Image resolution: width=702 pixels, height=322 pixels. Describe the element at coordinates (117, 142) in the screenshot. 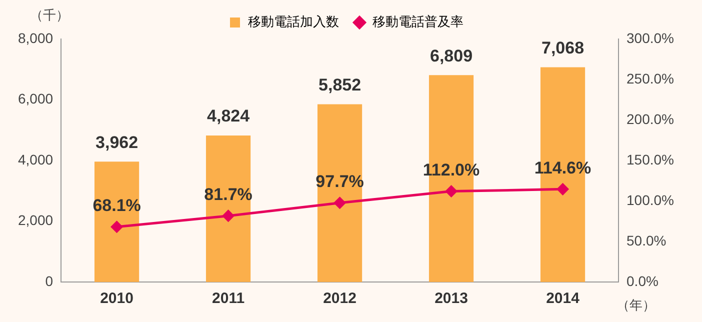

I see `data-label: 3,962` at that location.